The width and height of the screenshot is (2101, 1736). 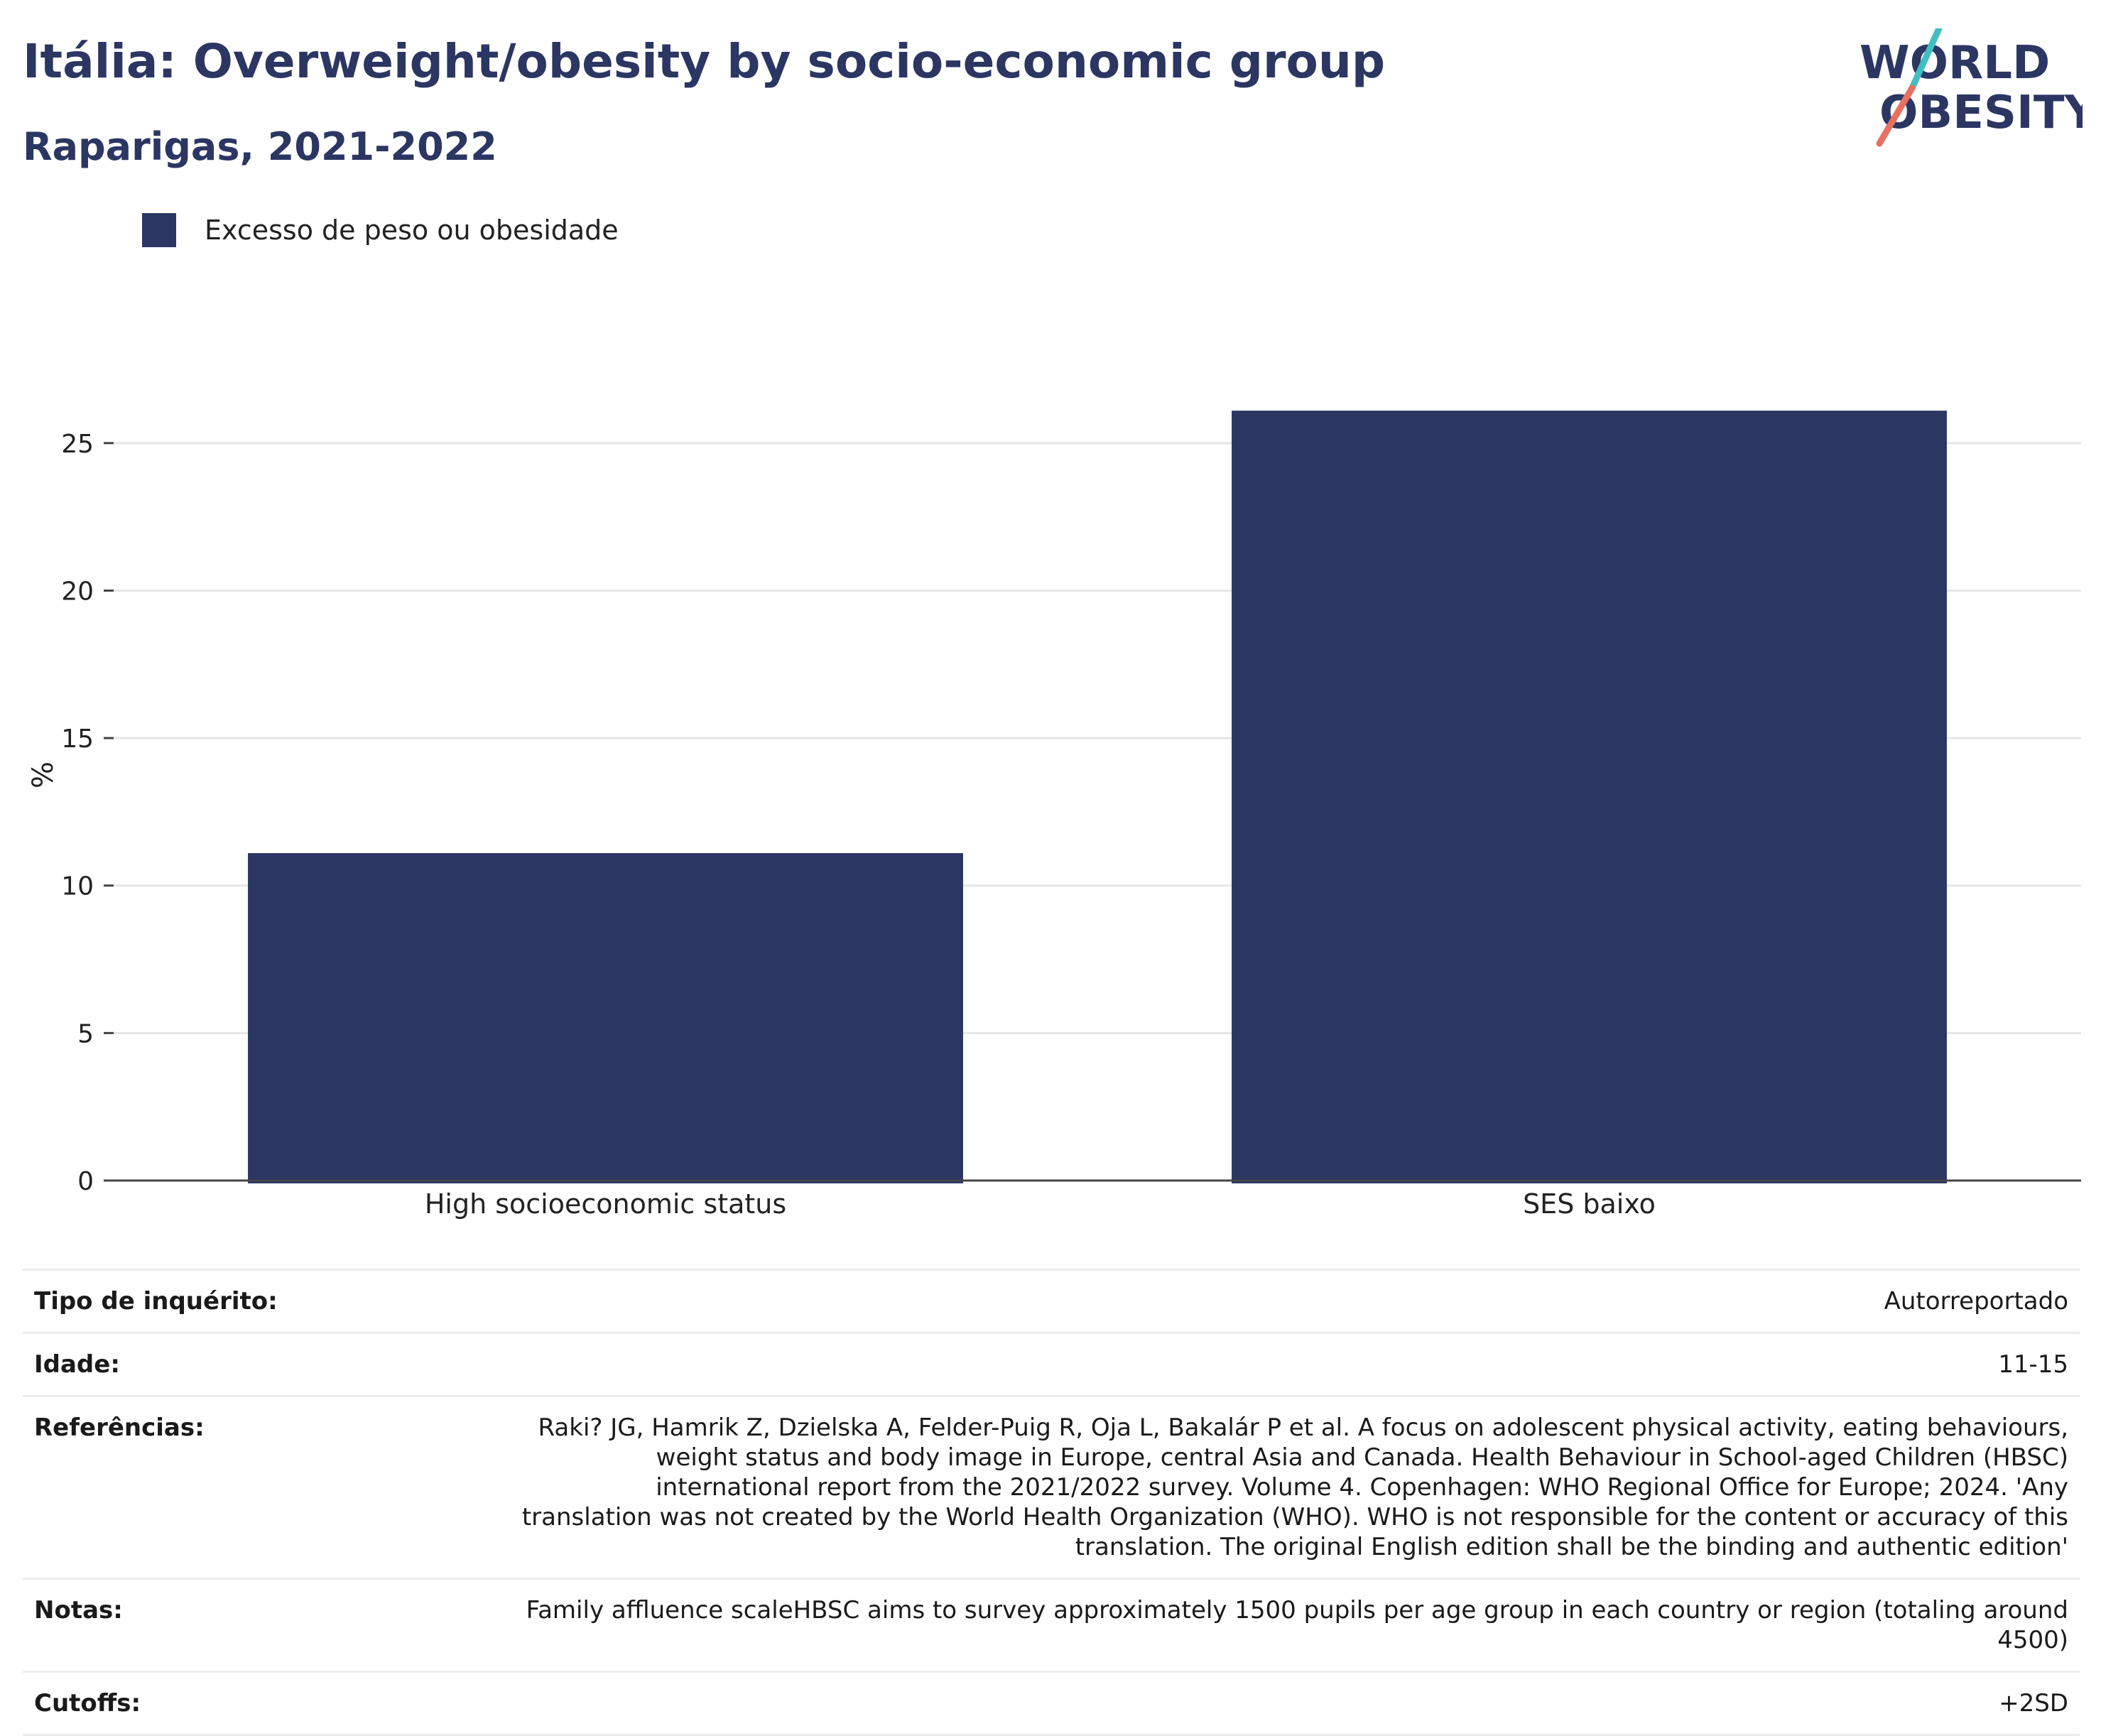 What do you see at coordinates (156, 1301) in the screenshot?
I see `metadata-label: Tipo de inquérito:` at bounding box center [156, 1301].